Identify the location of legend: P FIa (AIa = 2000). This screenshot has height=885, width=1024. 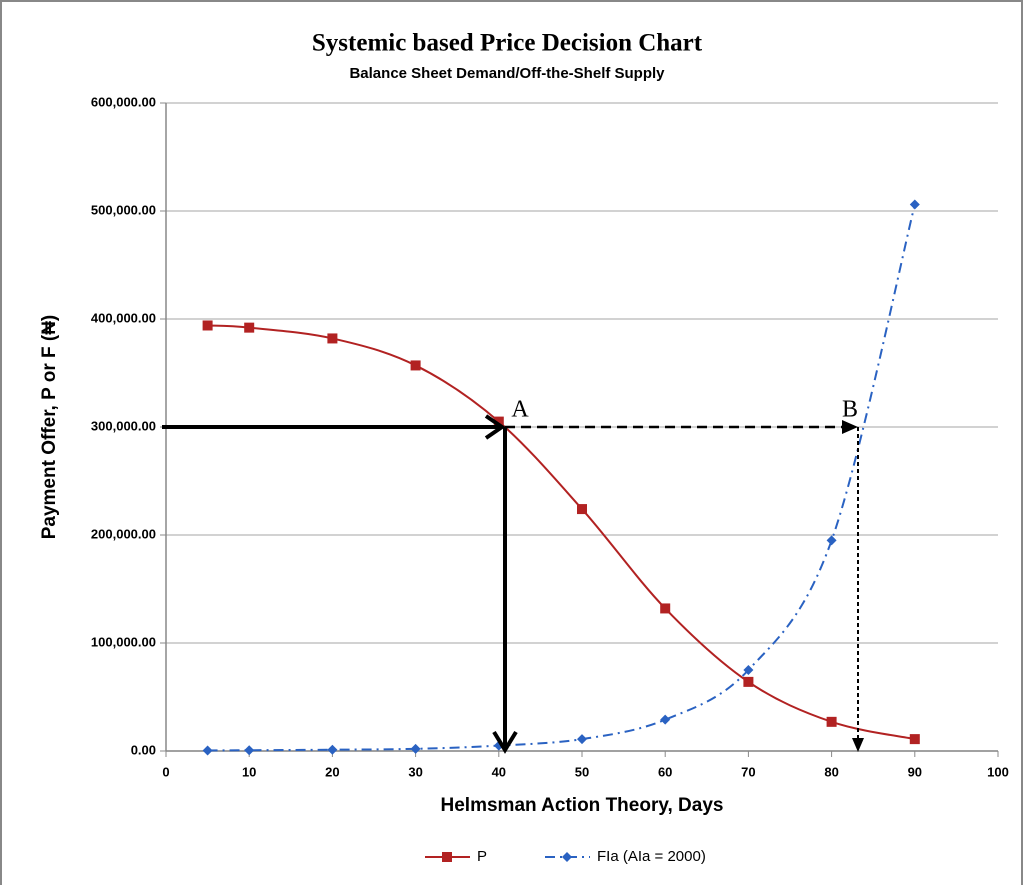
(565, 856).